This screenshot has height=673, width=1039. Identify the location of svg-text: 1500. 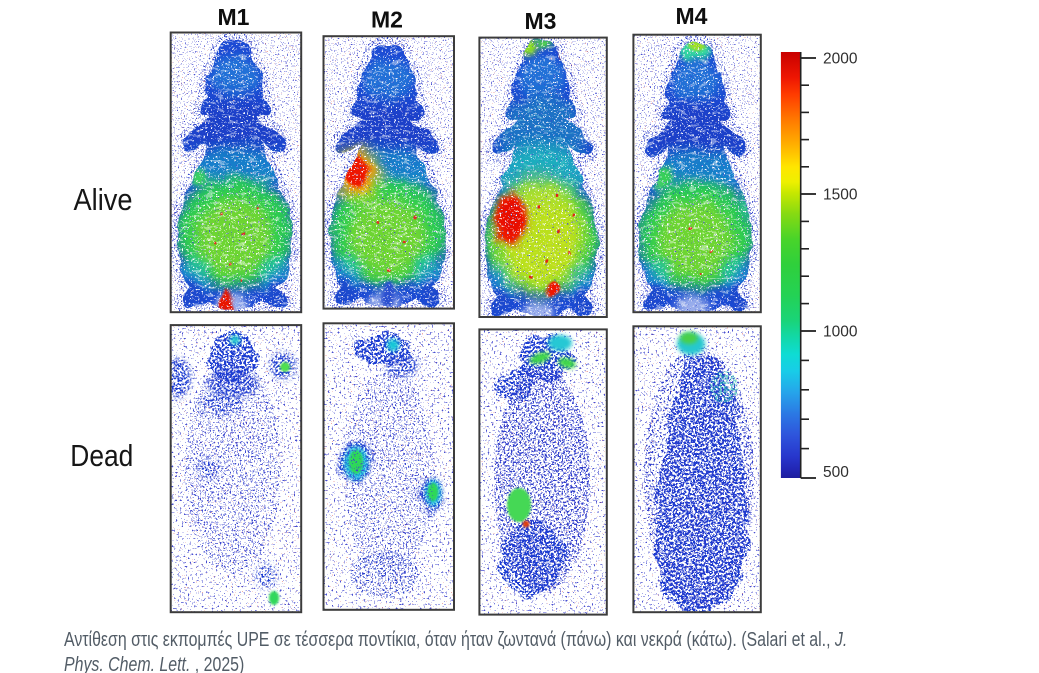
(840, 195).